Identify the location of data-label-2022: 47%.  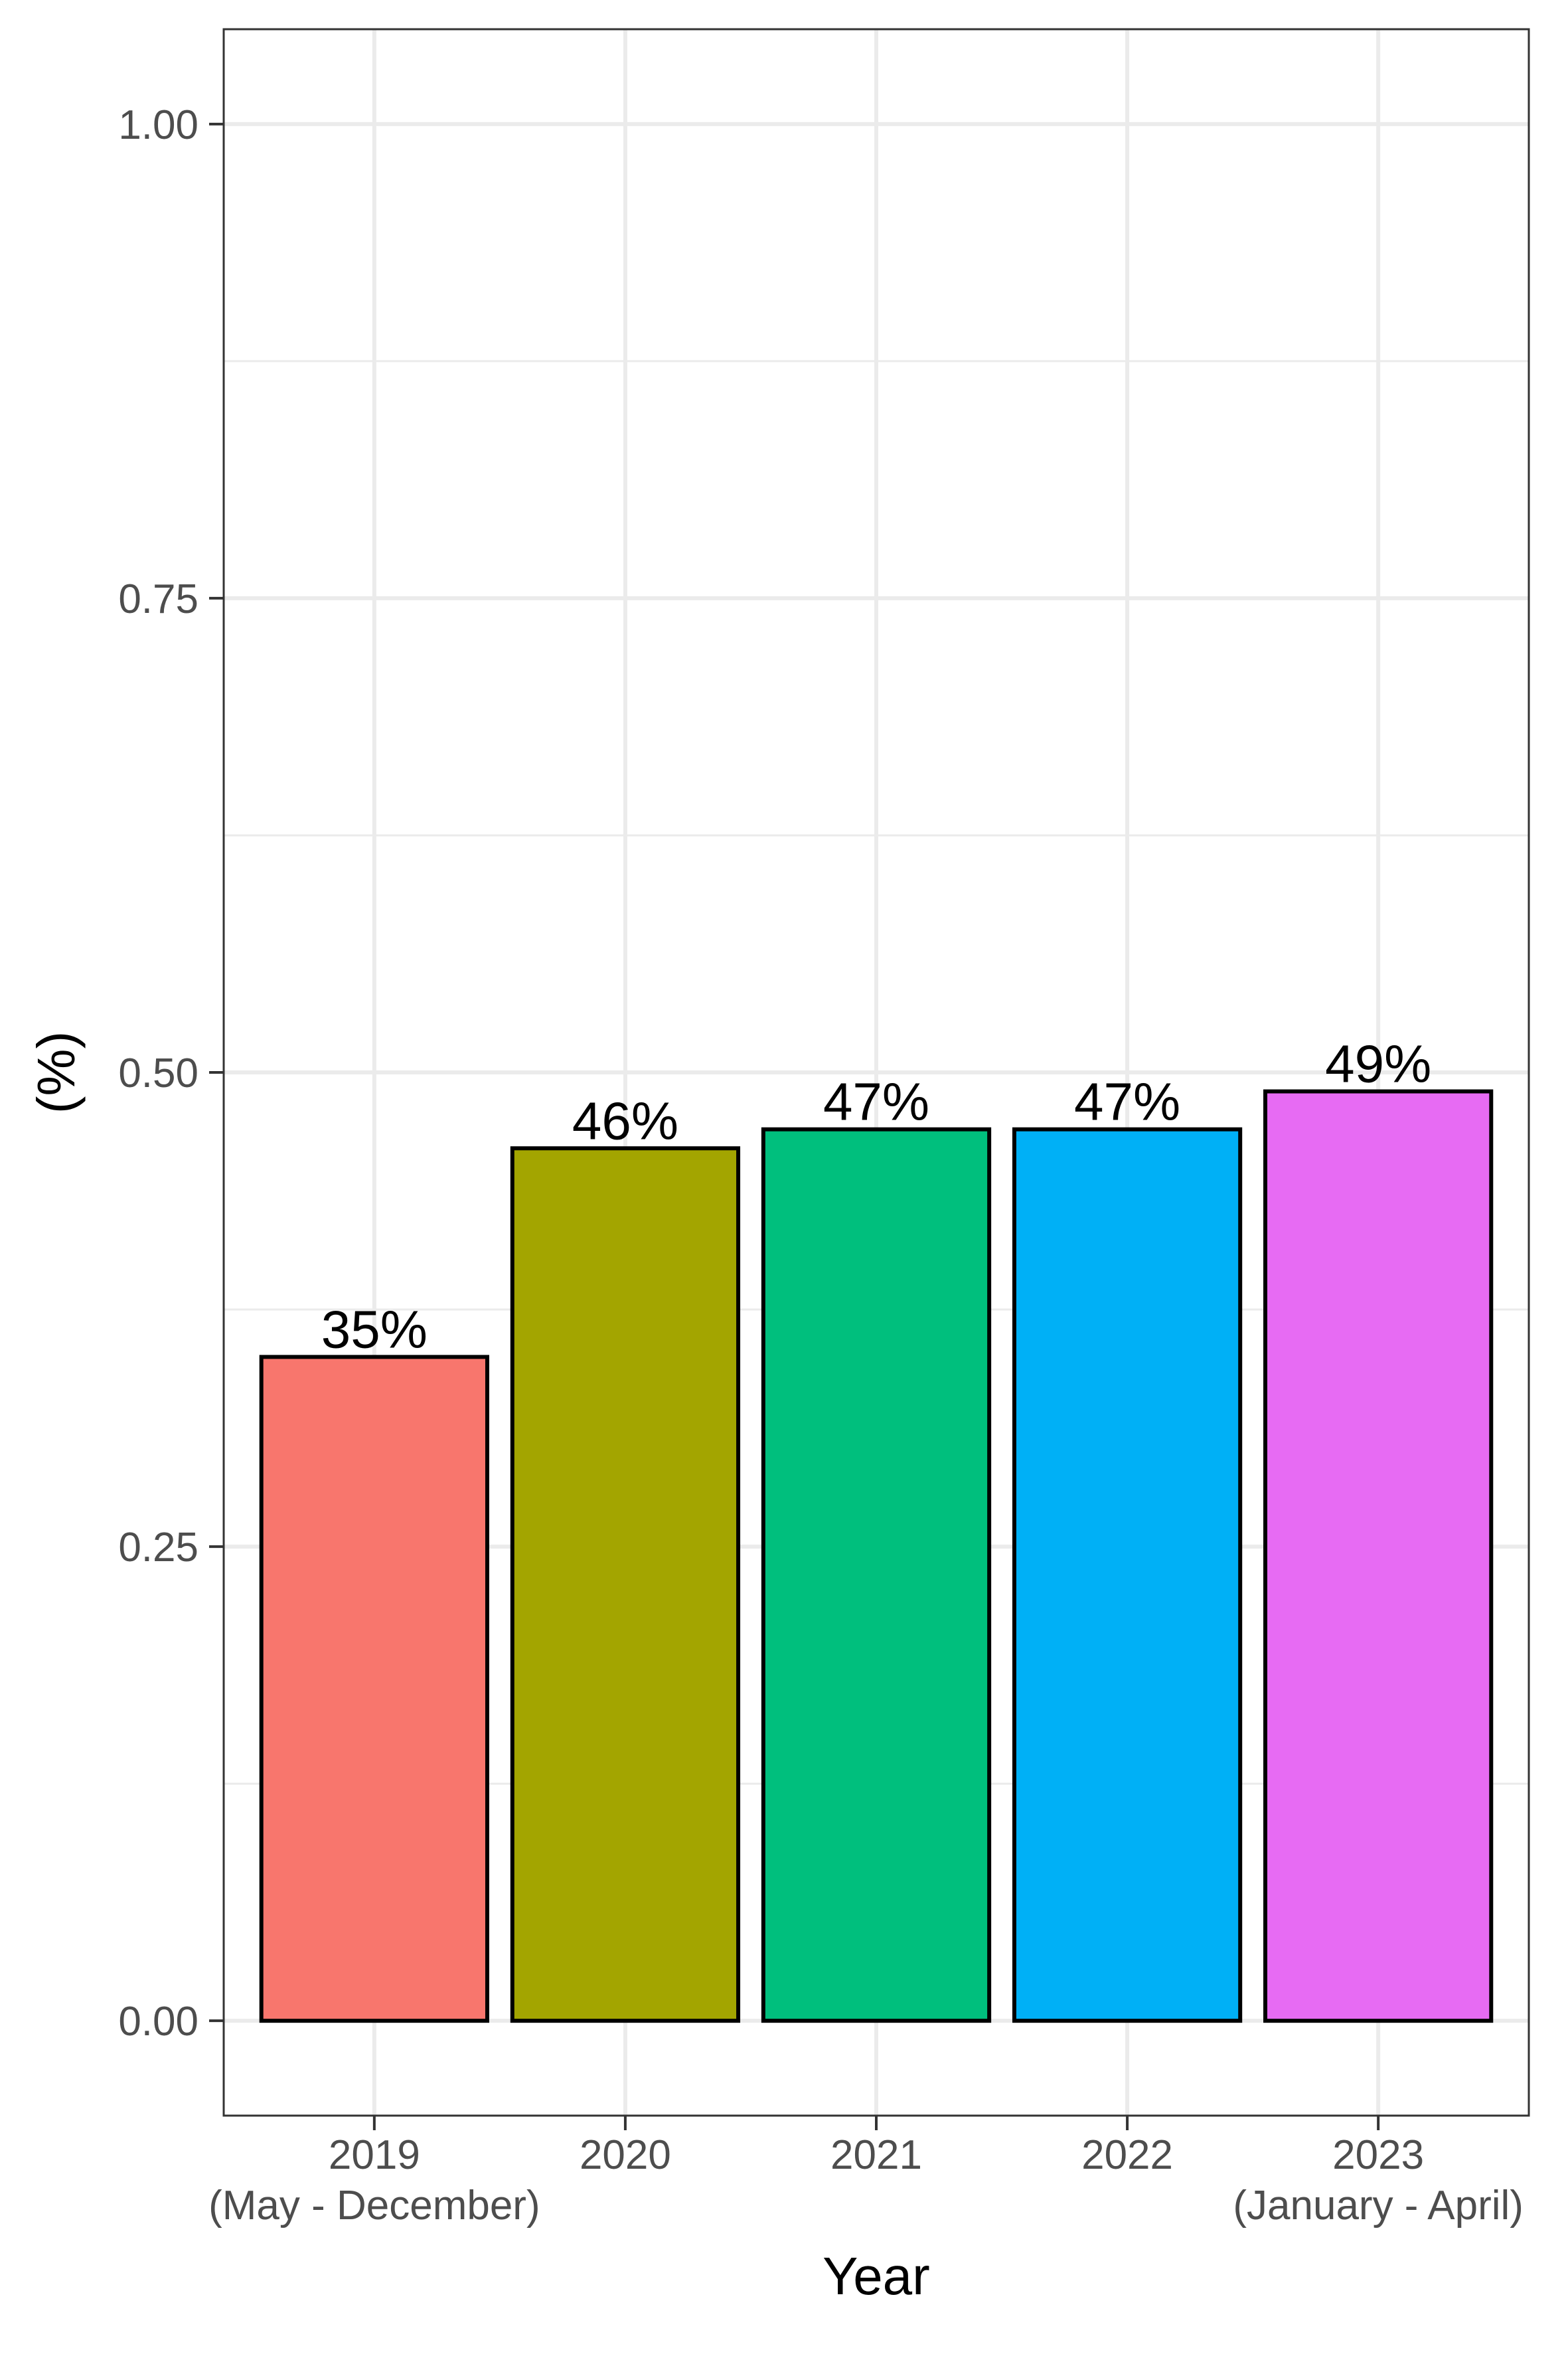
(1127, 1102).